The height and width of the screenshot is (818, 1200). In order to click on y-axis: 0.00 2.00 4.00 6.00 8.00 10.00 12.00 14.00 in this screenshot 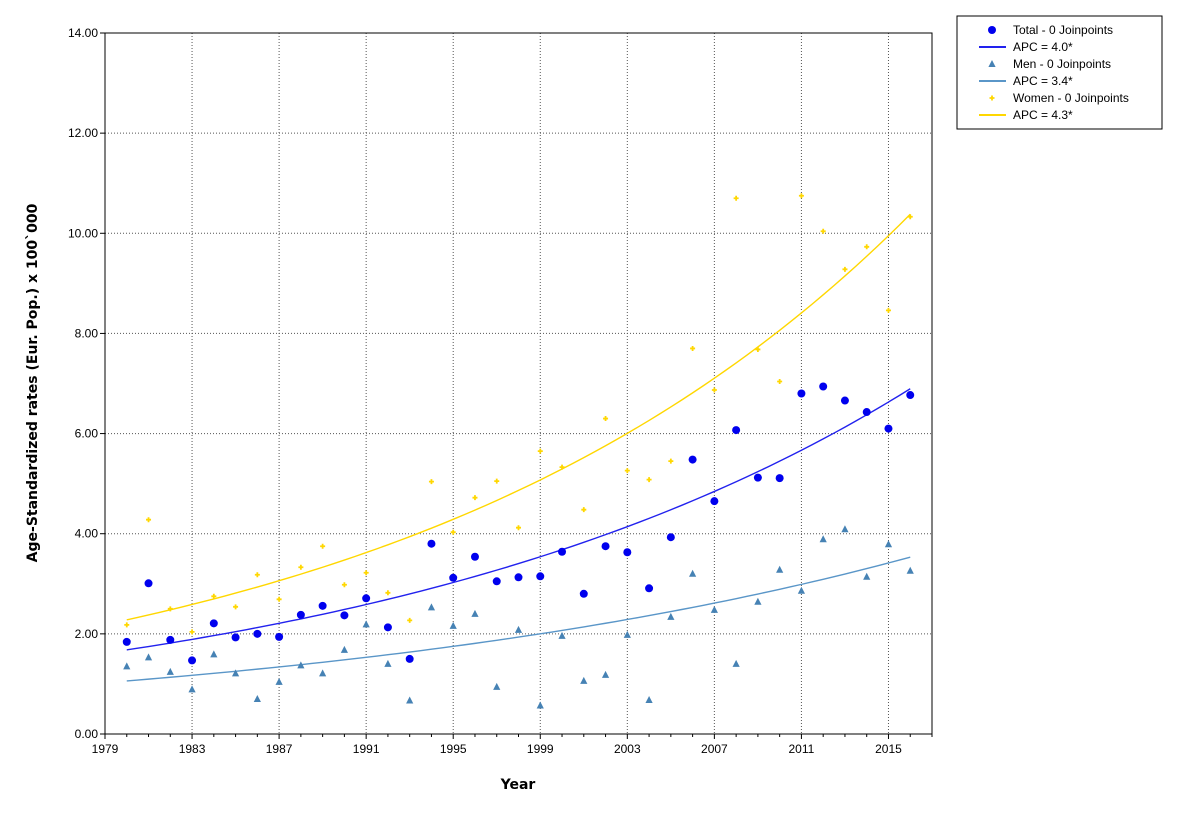, I will do `click(86, 383)`.